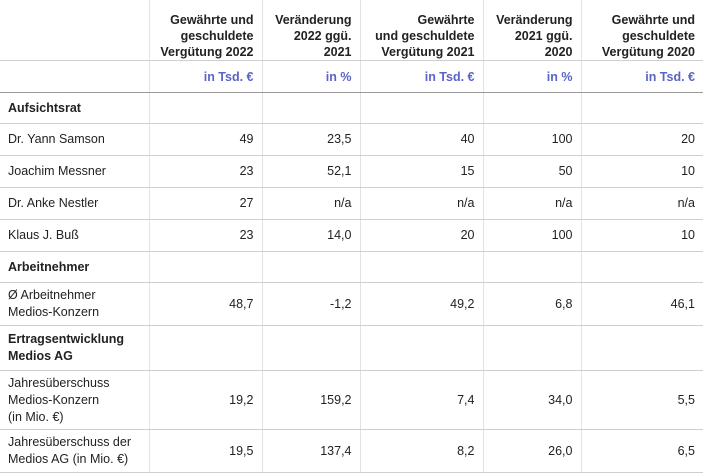  Describe the element at coordinates (421, 171) in the screenshot. I see `cell-value: 15` at that location.